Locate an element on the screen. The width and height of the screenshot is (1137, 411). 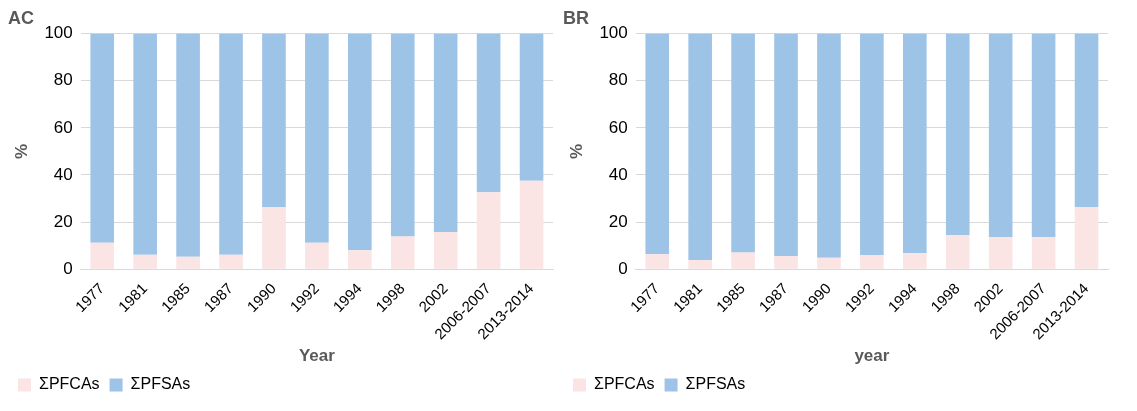
chart-title: BR is located at coordinates (576, 17).